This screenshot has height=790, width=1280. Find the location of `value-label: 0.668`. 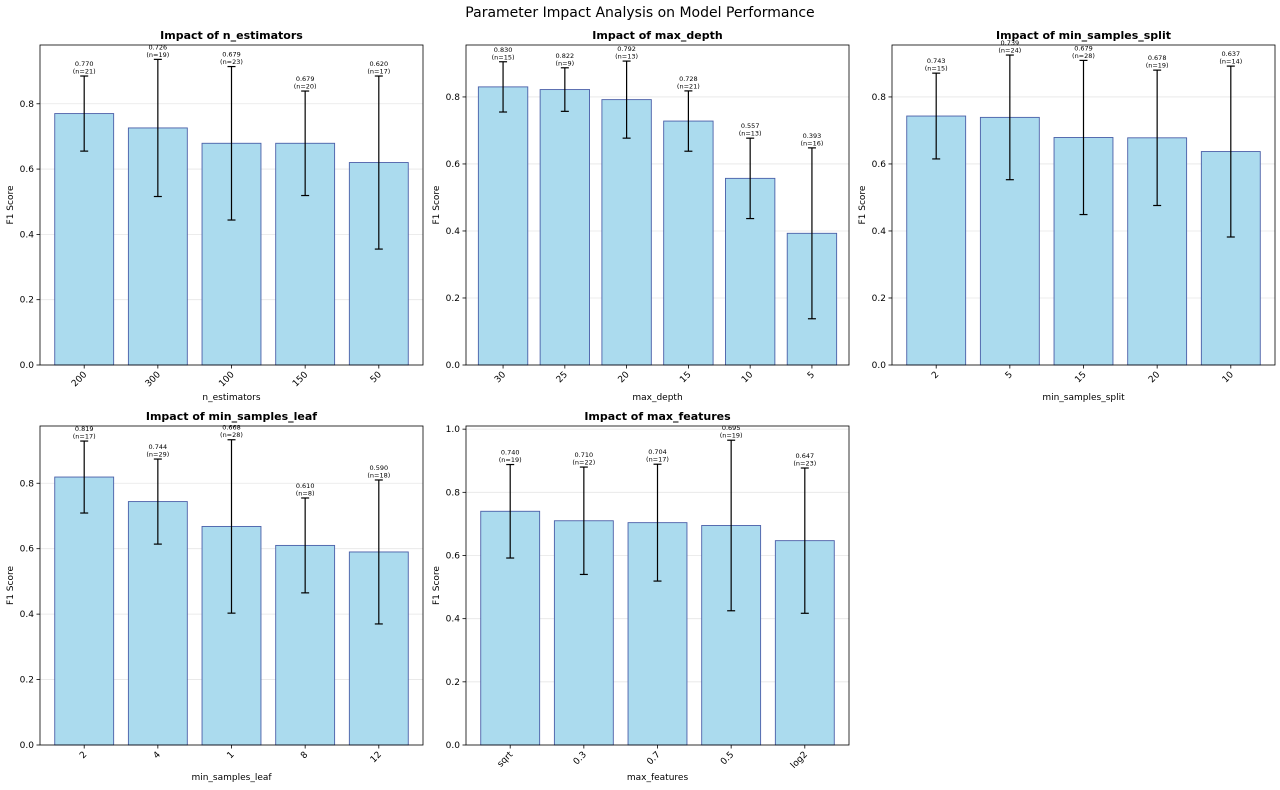

value-label: 0.668 is located at coordinates (231, 428).